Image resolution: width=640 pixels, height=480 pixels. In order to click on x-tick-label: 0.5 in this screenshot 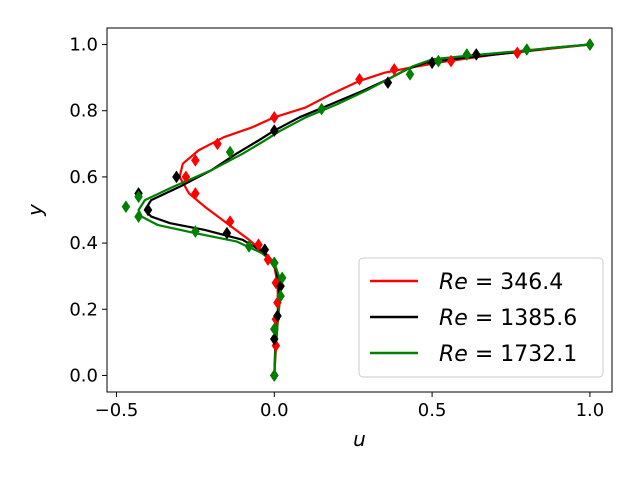, I will do `click(432, 410)`.